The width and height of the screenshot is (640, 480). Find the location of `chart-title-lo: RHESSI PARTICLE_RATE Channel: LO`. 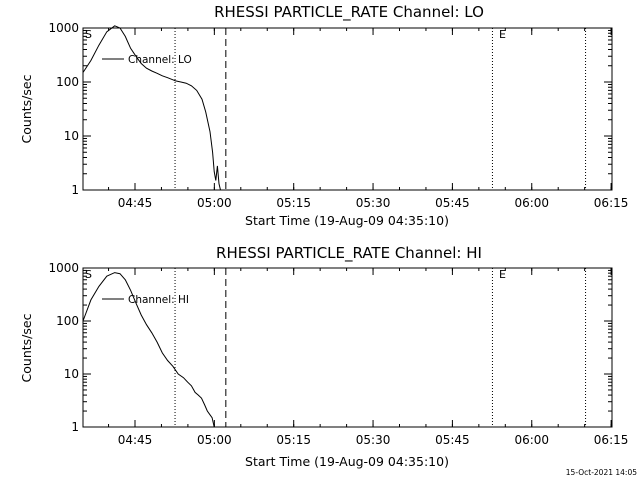

chart-title-lo: RHESSI PARTICLE_RATE Channel: LO is located at coordinates (349, 12).